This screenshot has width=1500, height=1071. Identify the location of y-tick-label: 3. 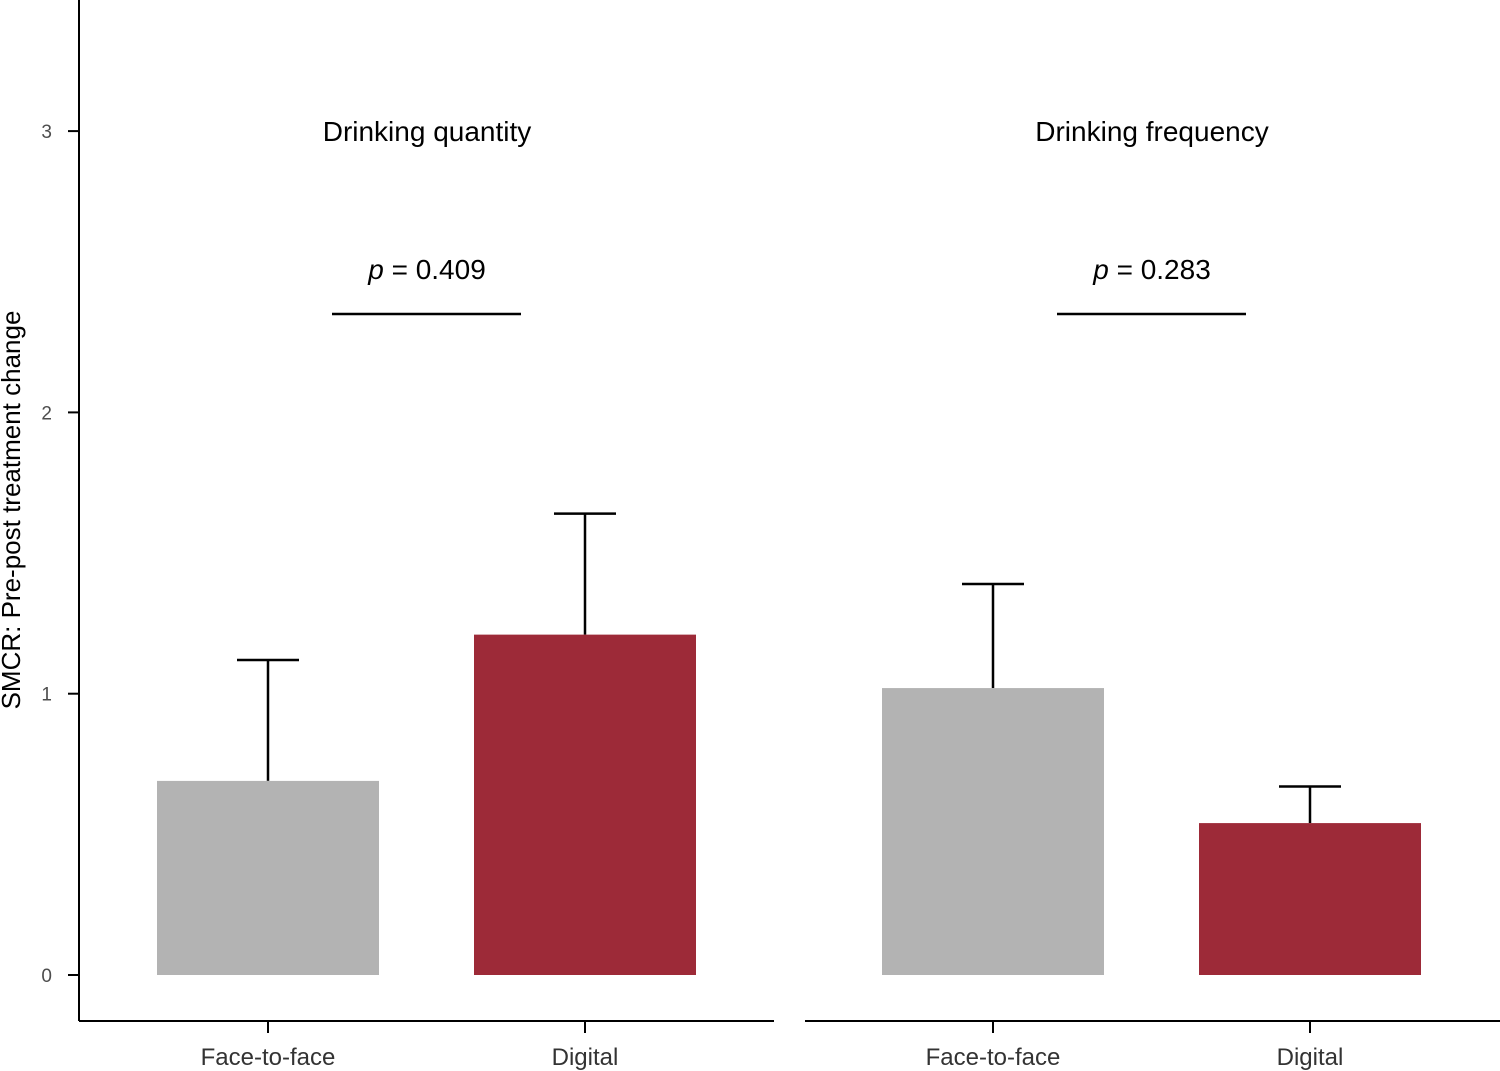
(46, 132).